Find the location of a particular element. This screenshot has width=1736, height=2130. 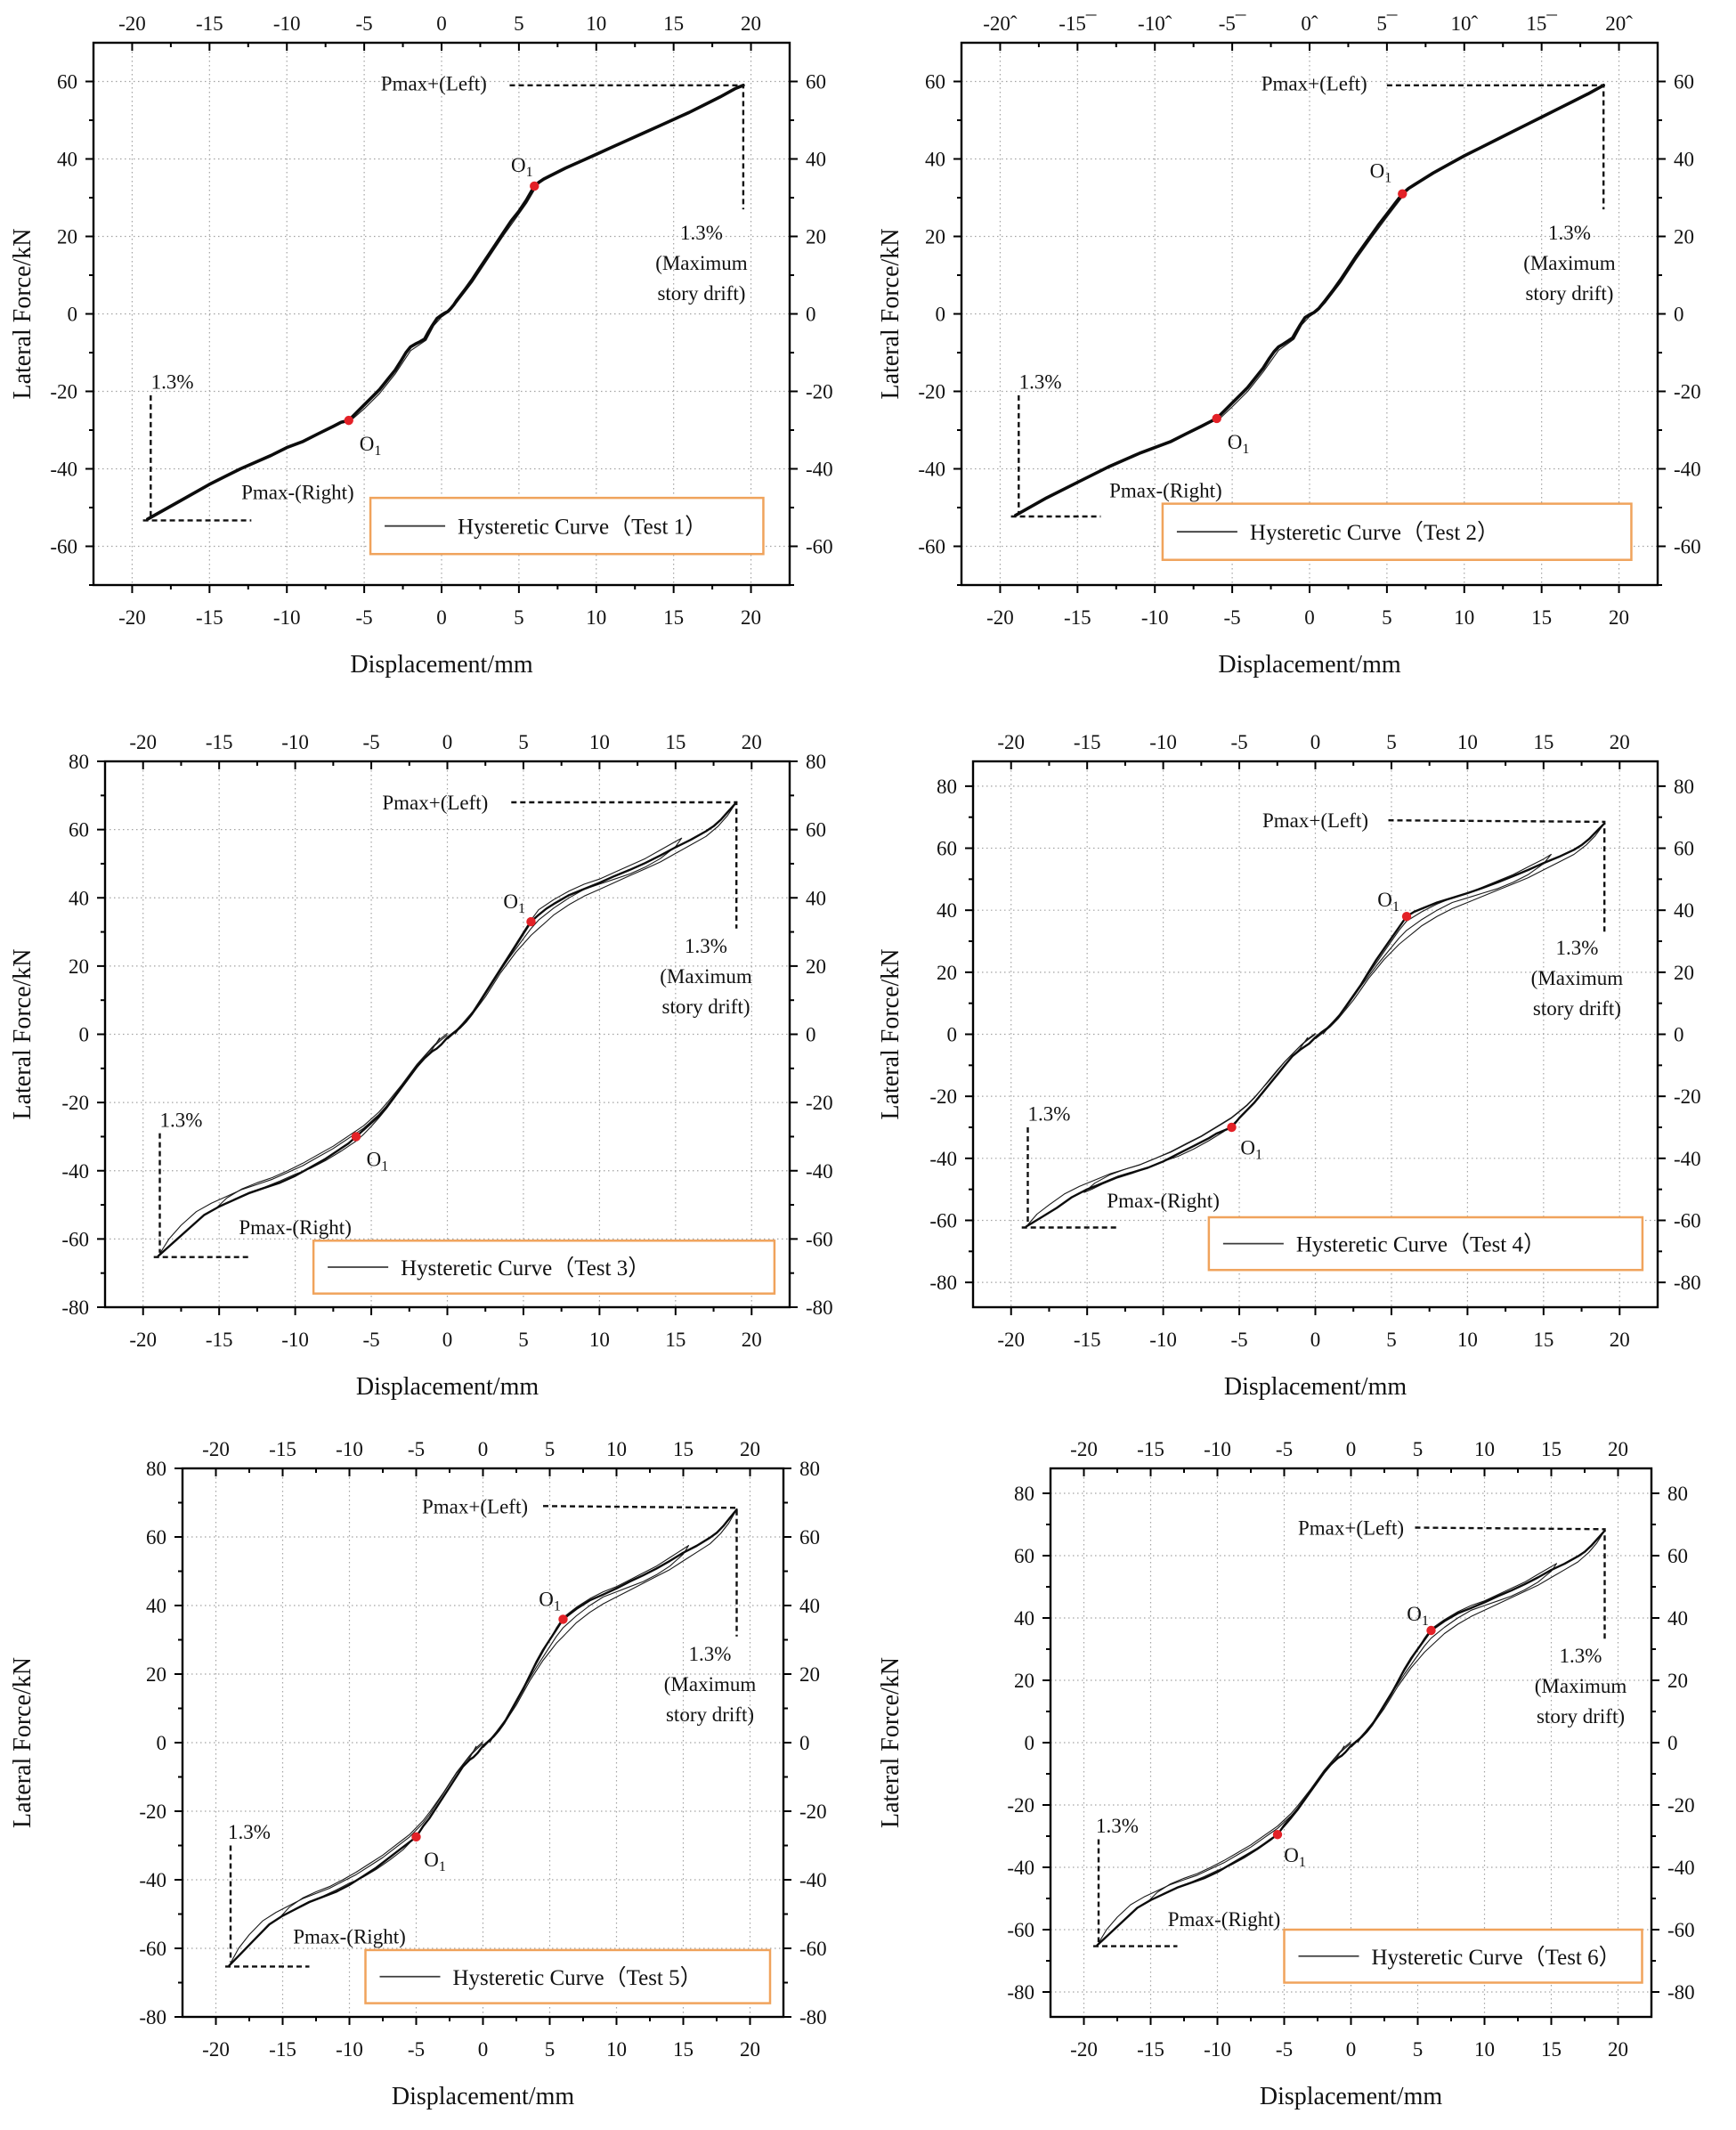

top-axis-tick-label: 5 is located at coordinates (1391, 742).